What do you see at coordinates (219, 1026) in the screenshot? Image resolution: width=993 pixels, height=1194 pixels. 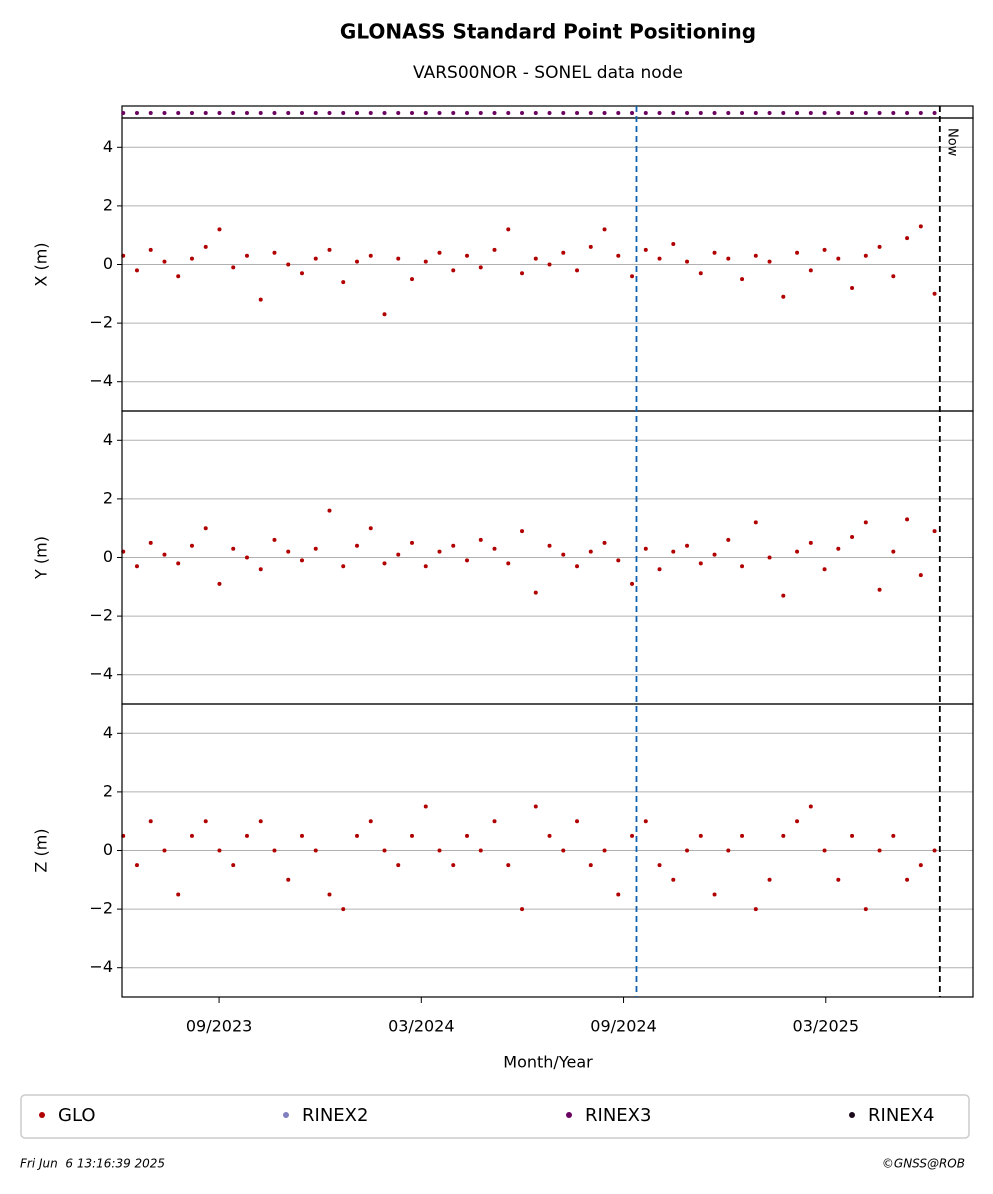 I see `x-tick-label: 09/2023` at bounding box center [219, 1026].